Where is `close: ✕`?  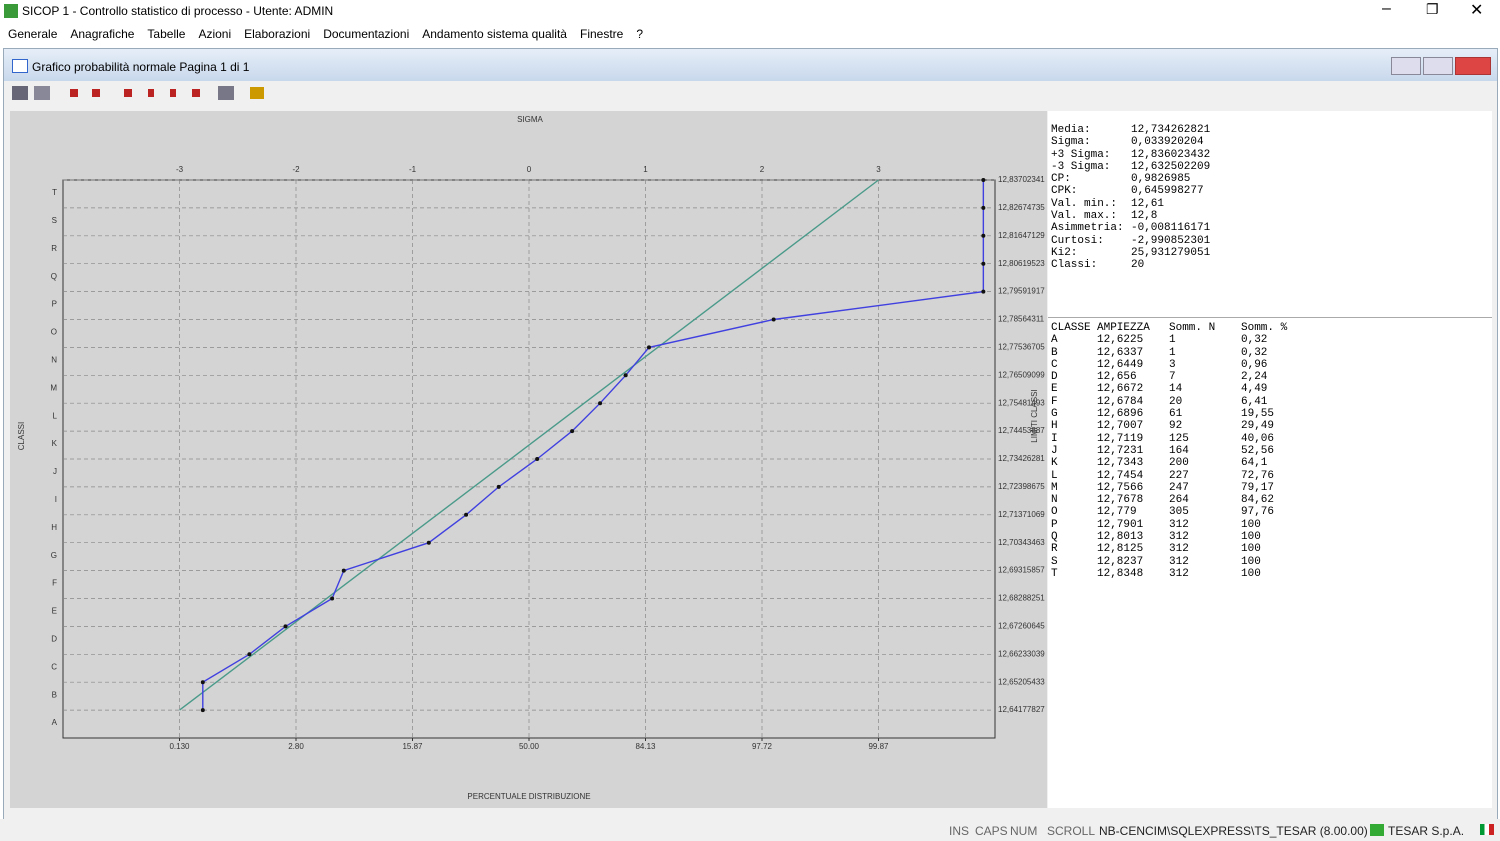
close: ✕ is located at coordinates (1477, 10).